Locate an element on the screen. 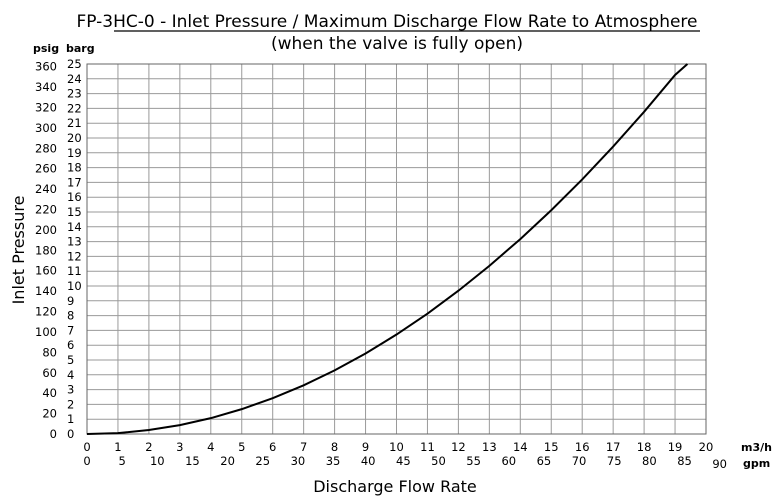  x-tick-label-m3h: 4 is located at coordinates (210, 447).